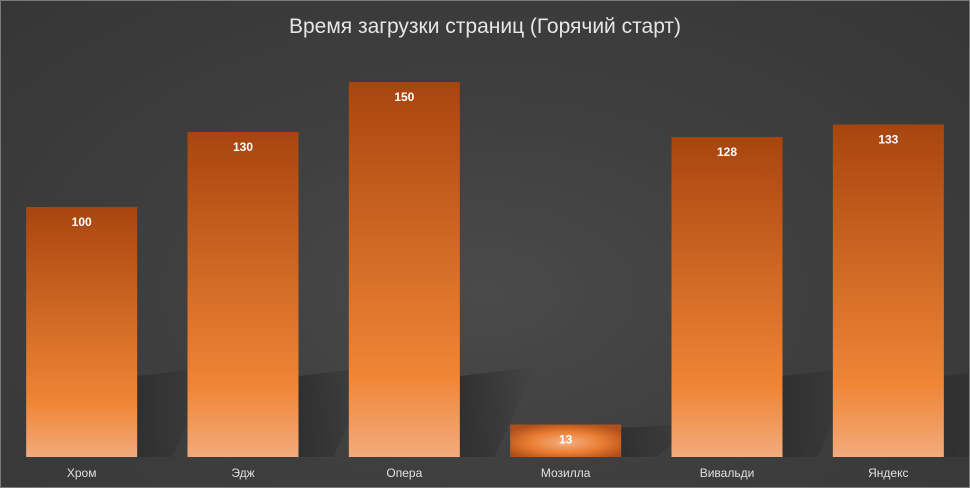  What do you see at coordinates (727, 473) in the screenshot?
I see `x-tick-label: Вивальди` at bounding box center [727, 473].